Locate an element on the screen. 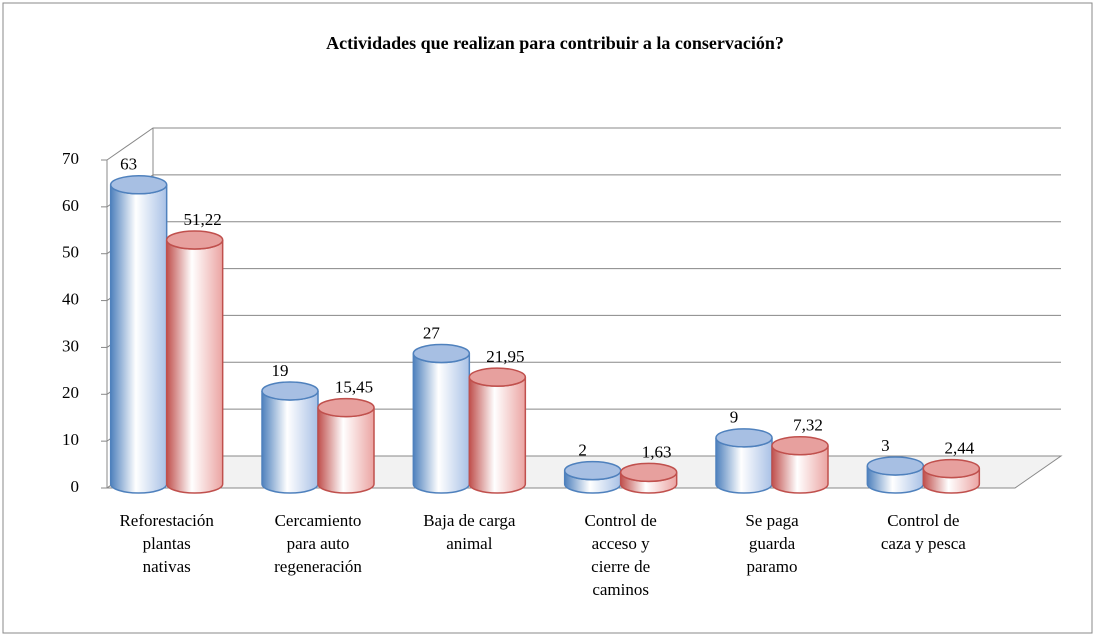  y-tick-label: 50 is located at coordinates (70, 252).